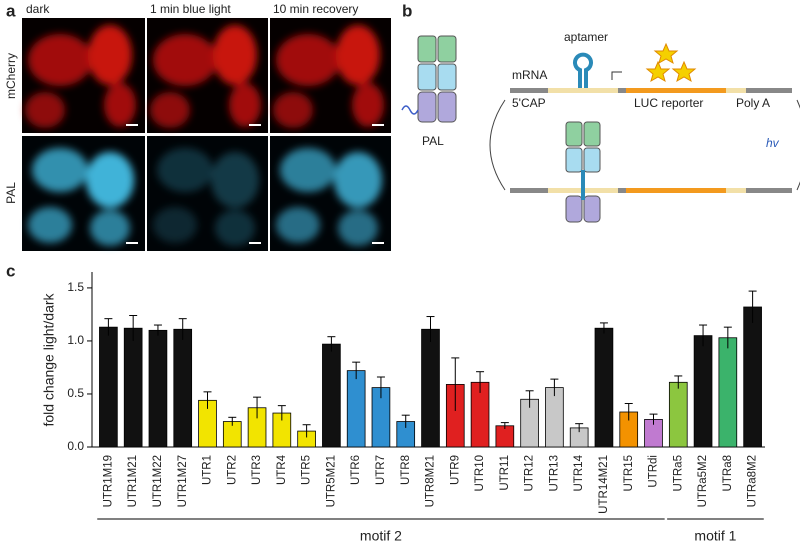 This screenshot has height=549, width=800. I want to click on diagram-label: hv, so click(773, 143).